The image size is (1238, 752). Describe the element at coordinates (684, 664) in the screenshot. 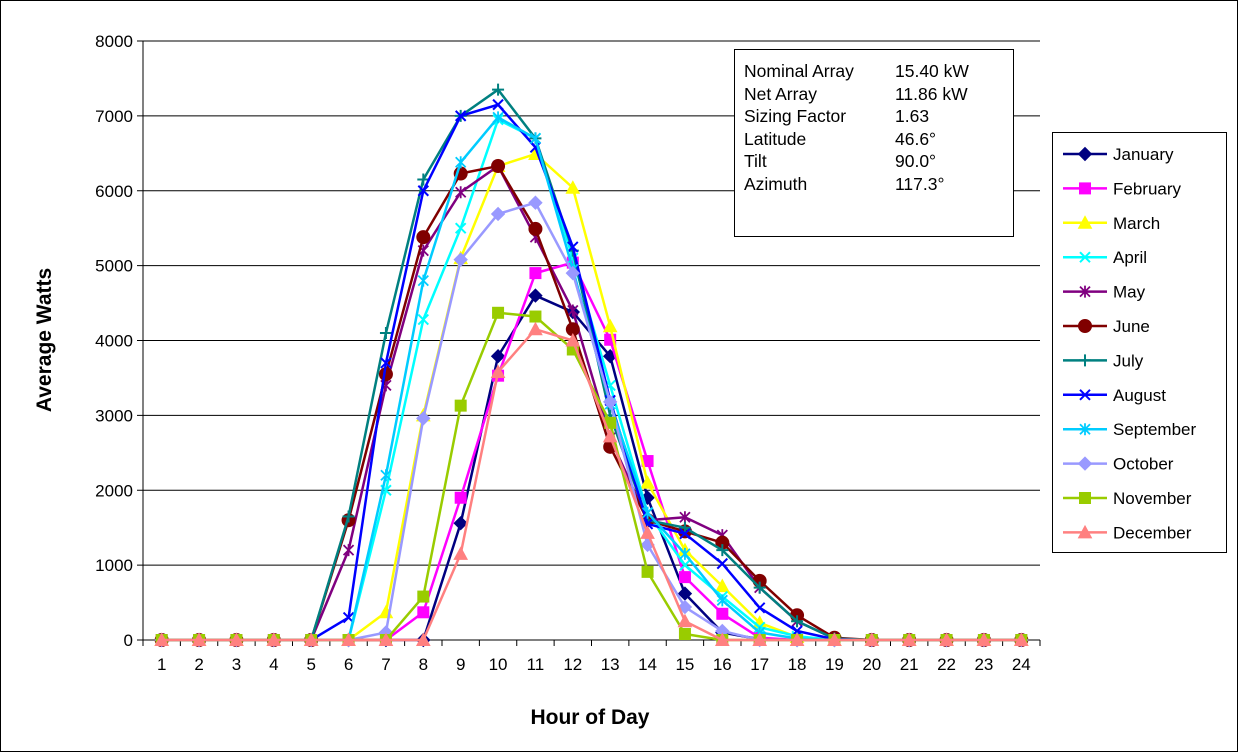

I see `x-tick-label: 15` at that location.